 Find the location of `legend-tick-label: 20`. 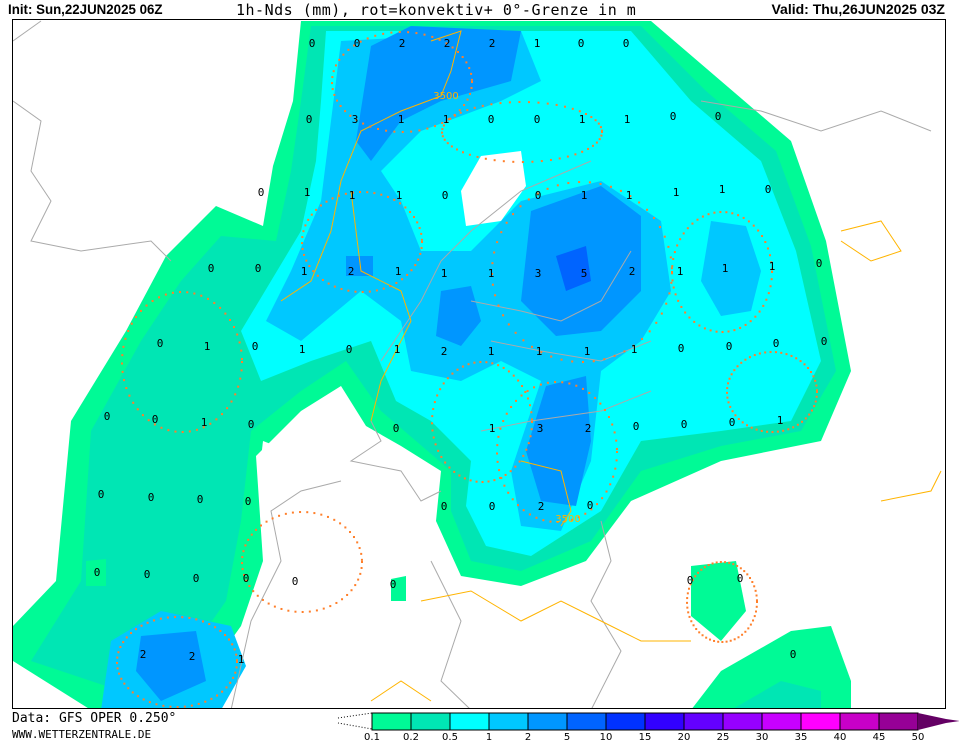

legend-tick-label: 20 is located at coordinates (684, 736).